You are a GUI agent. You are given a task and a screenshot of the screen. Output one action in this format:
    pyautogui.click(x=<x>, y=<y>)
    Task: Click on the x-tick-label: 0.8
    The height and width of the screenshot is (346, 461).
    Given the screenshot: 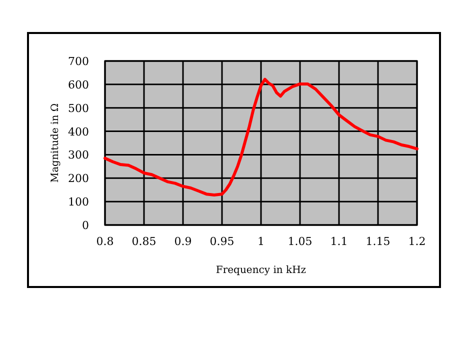 What is the action you would take?
    pyautogui.click(x=105, y=241)
    